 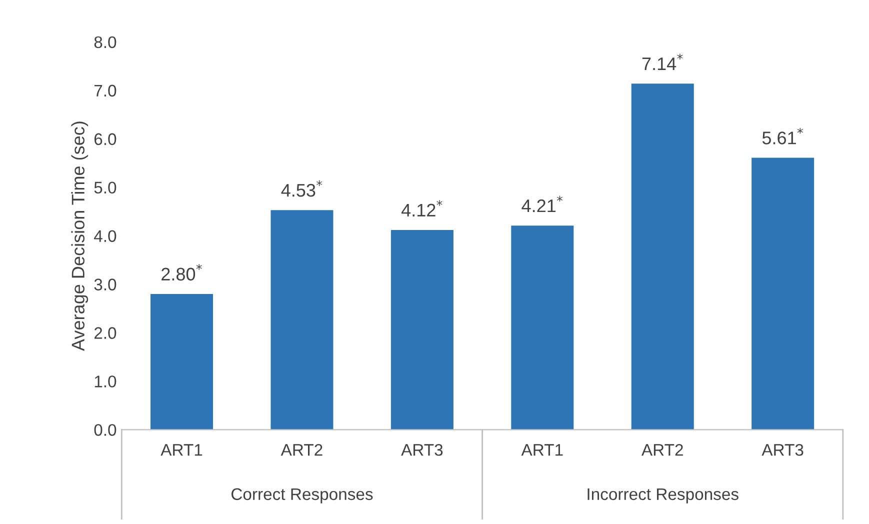 What do you see at coordinates (105, 333) in the screenshot?
I see `y-tick-label: 2.0` at bounding box center [105, 333].